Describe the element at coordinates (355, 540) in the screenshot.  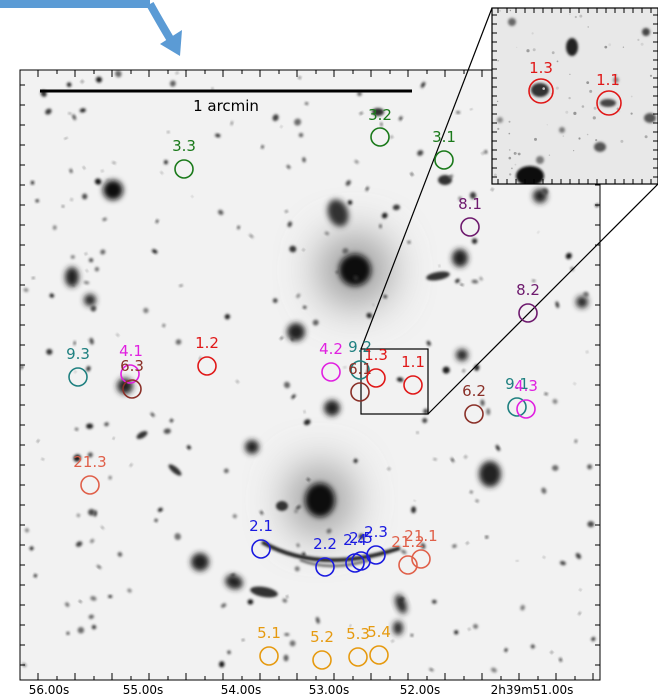
I see `marker-label: 2.4` at that location.